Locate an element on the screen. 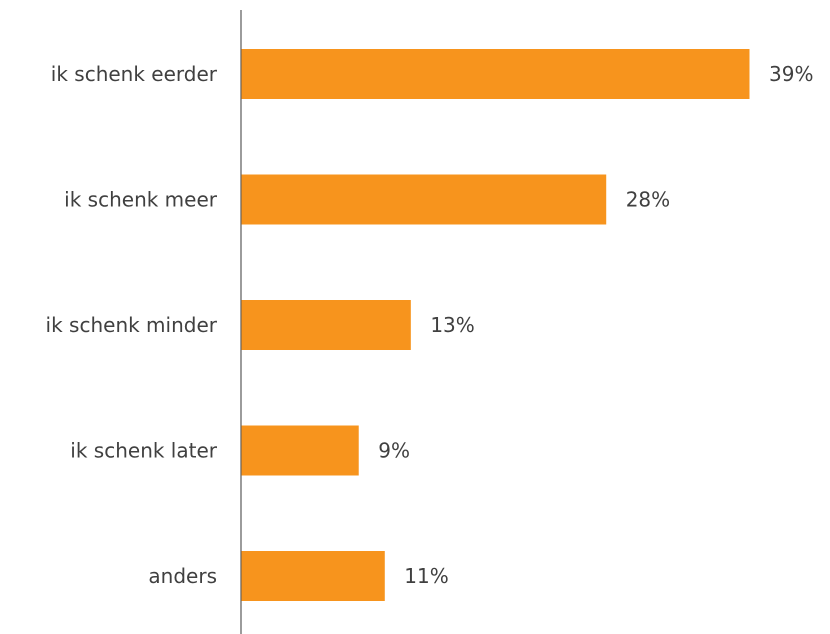 This screenshot has width=830, height=634. category-label-1: ik schenk meer is located at coordinates (141, 200).